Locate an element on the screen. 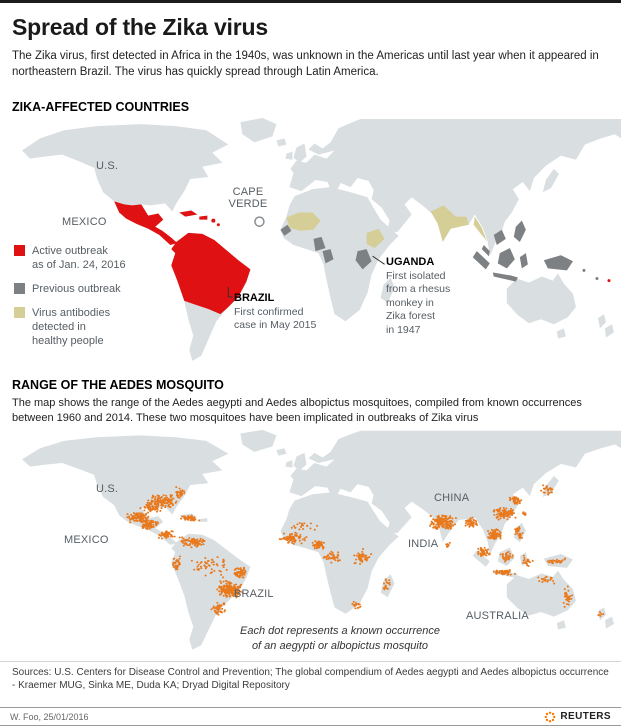 This screenshot has height=728, width=621. map2-label-brazil: BRAZIL is located at coordinates (254, 594).